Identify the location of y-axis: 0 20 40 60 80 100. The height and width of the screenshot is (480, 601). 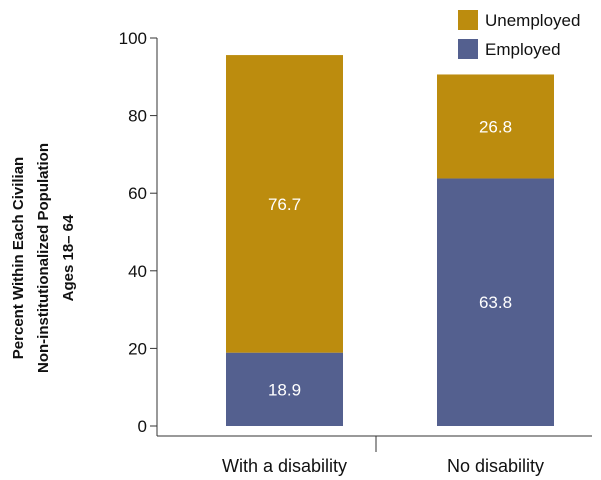
(138, 232).